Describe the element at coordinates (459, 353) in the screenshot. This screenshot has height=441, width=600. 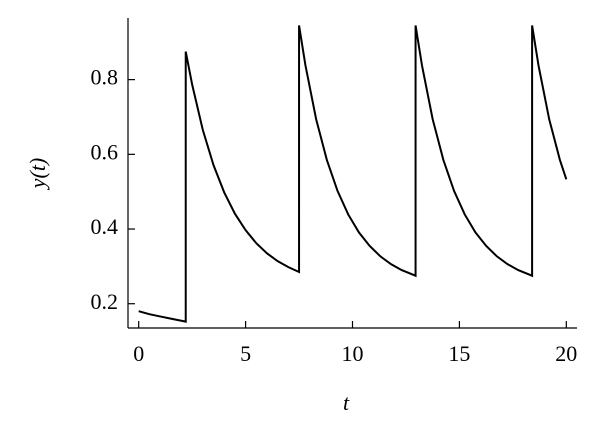
I see `x-tick-label: 15` at that location.